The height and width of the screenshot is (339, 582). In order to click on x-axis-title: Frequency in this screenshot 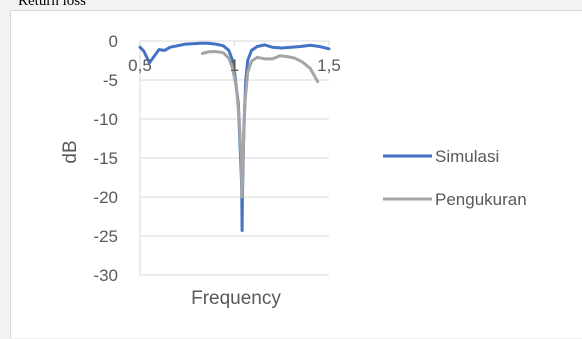, I will do `click(236, 298)`.